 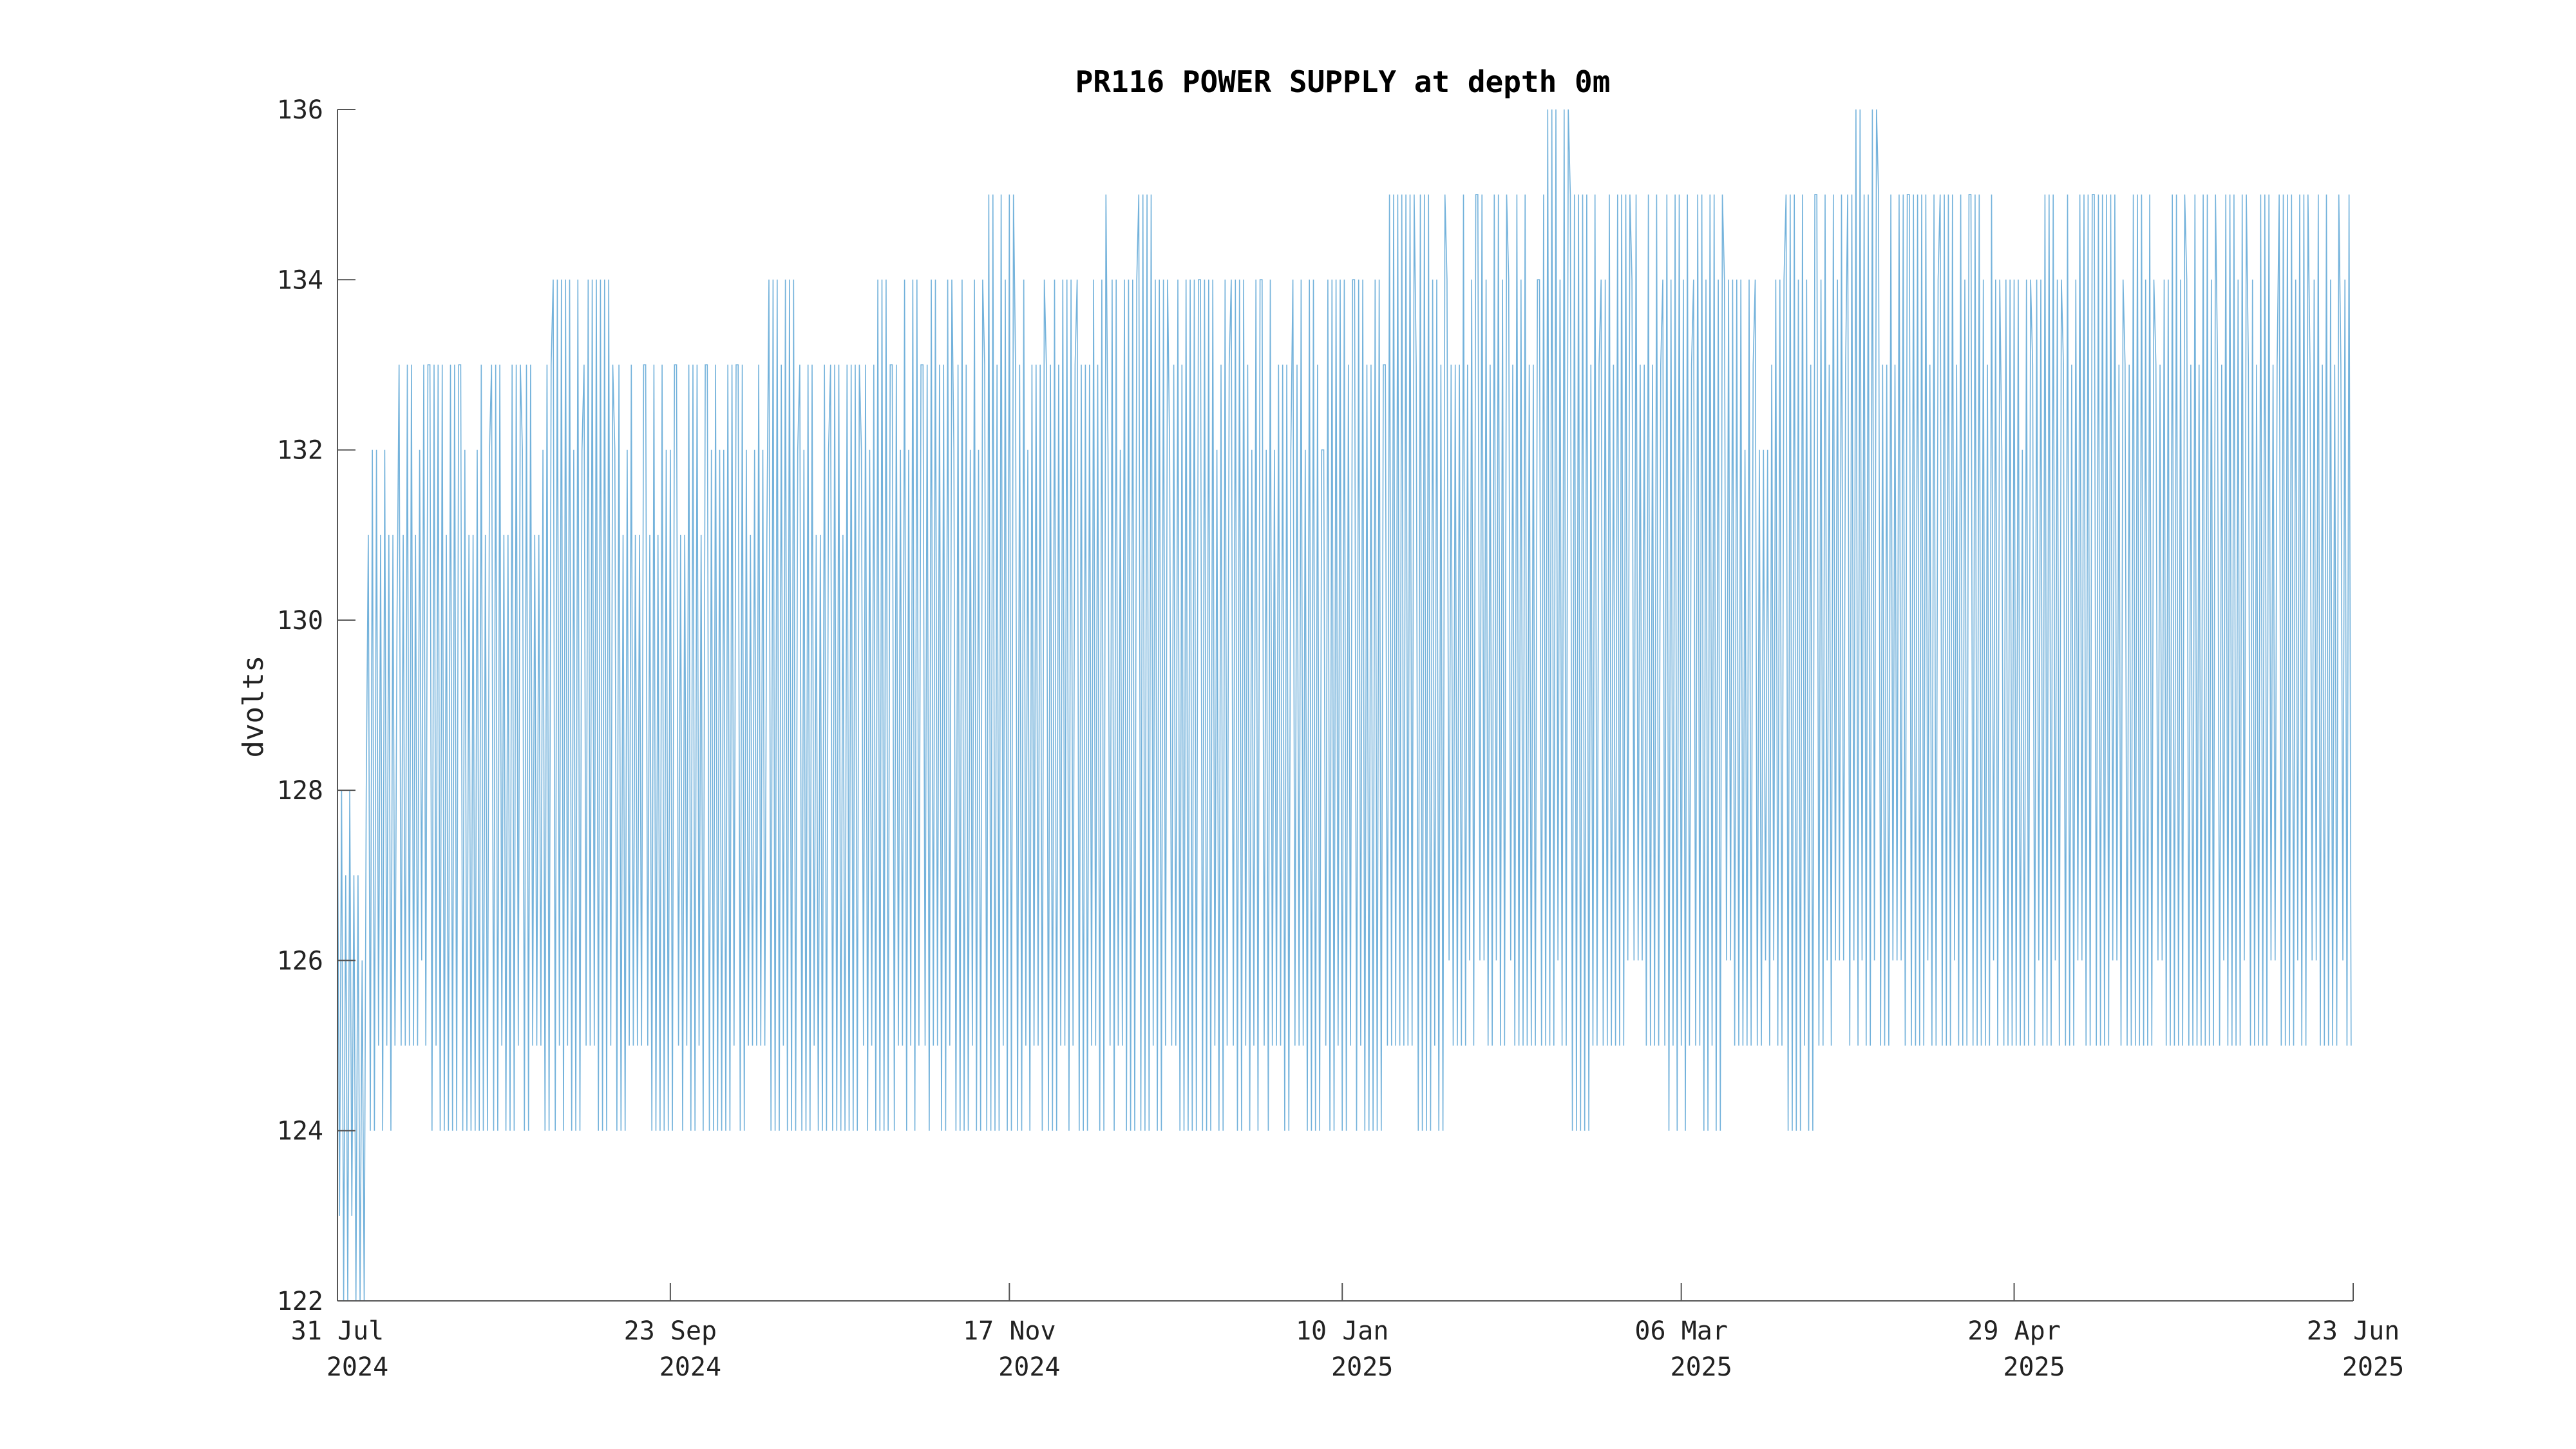 What do you see at coordinates (300, 961) in the screenshot?
I see `y-tick-label: 126` at bounding box center [300, 961].